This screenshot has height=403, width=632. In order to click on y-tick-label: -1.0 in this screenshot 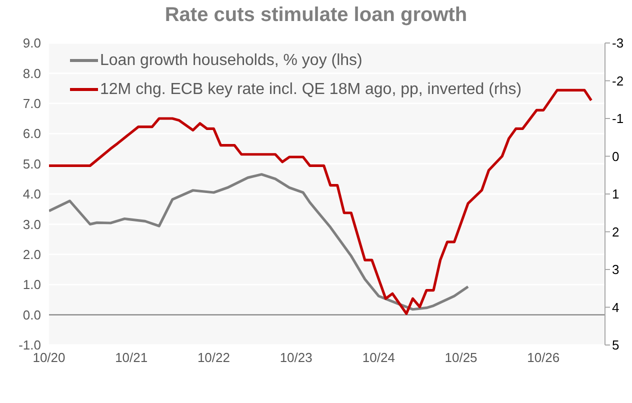, I will do `click(29, 345)`.